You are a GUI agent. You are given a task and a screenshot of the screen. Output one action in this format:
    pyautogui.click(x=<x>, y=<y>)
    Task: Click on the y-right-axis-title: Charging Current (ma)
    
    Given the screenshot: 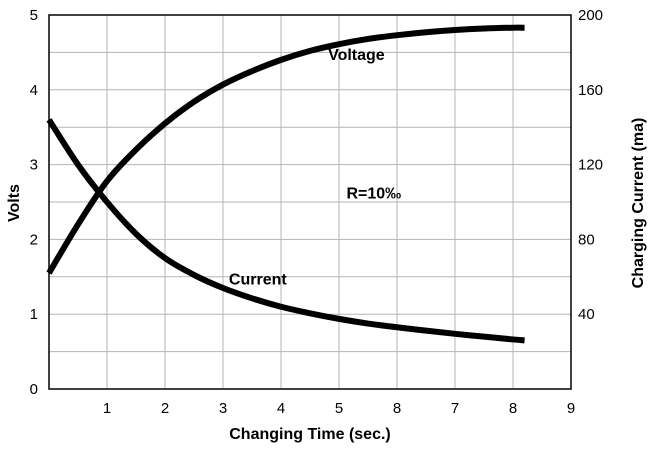 What is the action you would take?
    pyautogui.click(x=638, y=203)
    